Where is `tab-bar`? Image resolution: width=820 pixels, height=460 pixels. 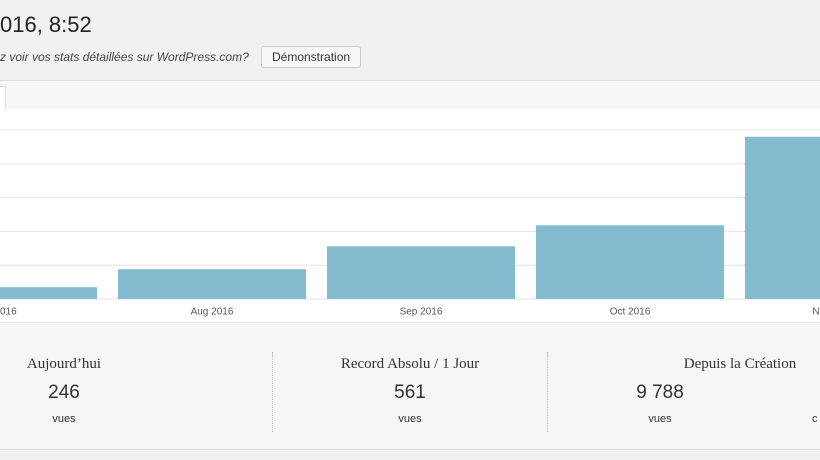 tab-bar is located at coordinates (410, 95).